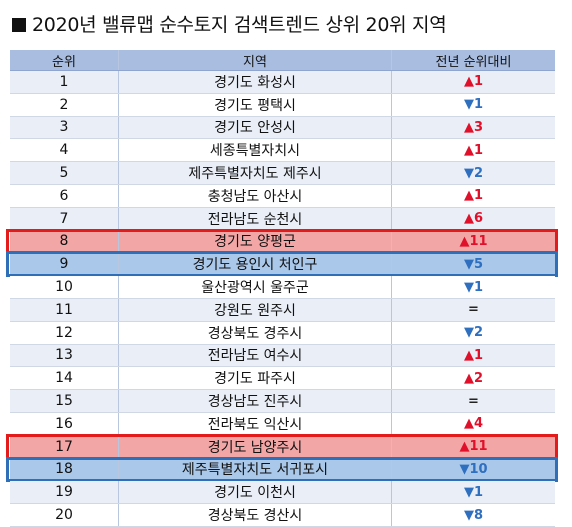  I want to click on region-cell: 전라남도 여수시, so click(255, 355).